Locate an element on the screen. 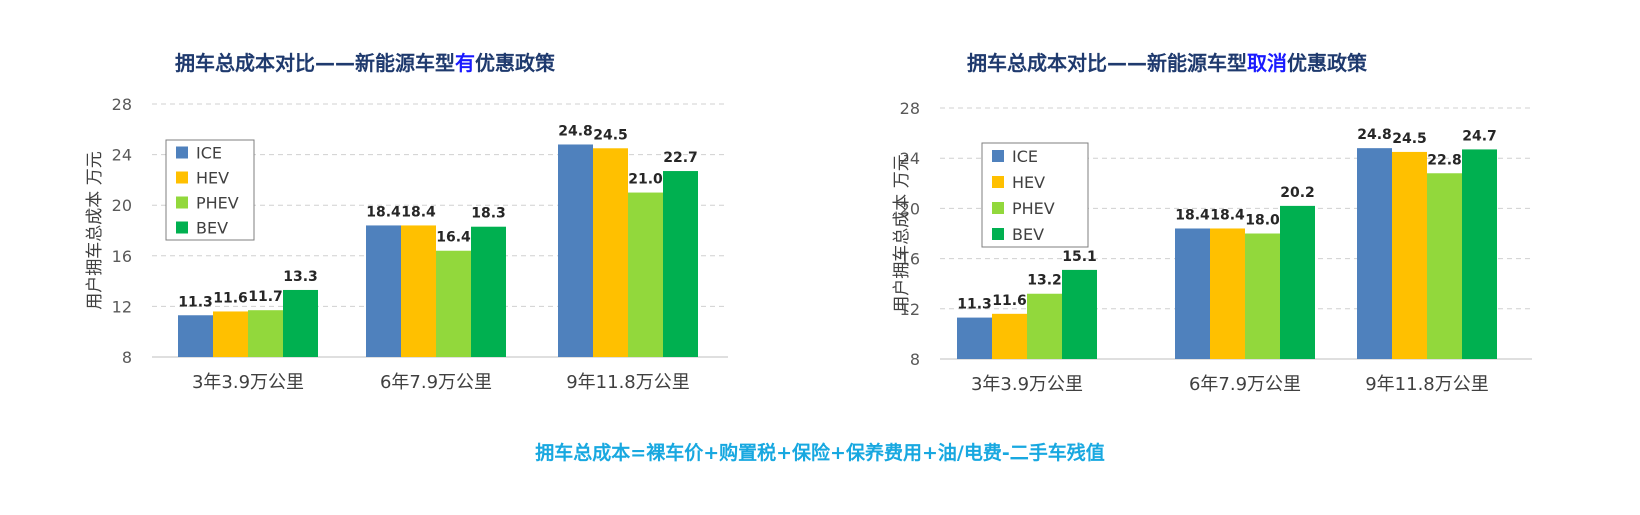  chart-title: 拥车总成本对比——新能源车型取消优惠政策 is located at coordinates (1167, 63).